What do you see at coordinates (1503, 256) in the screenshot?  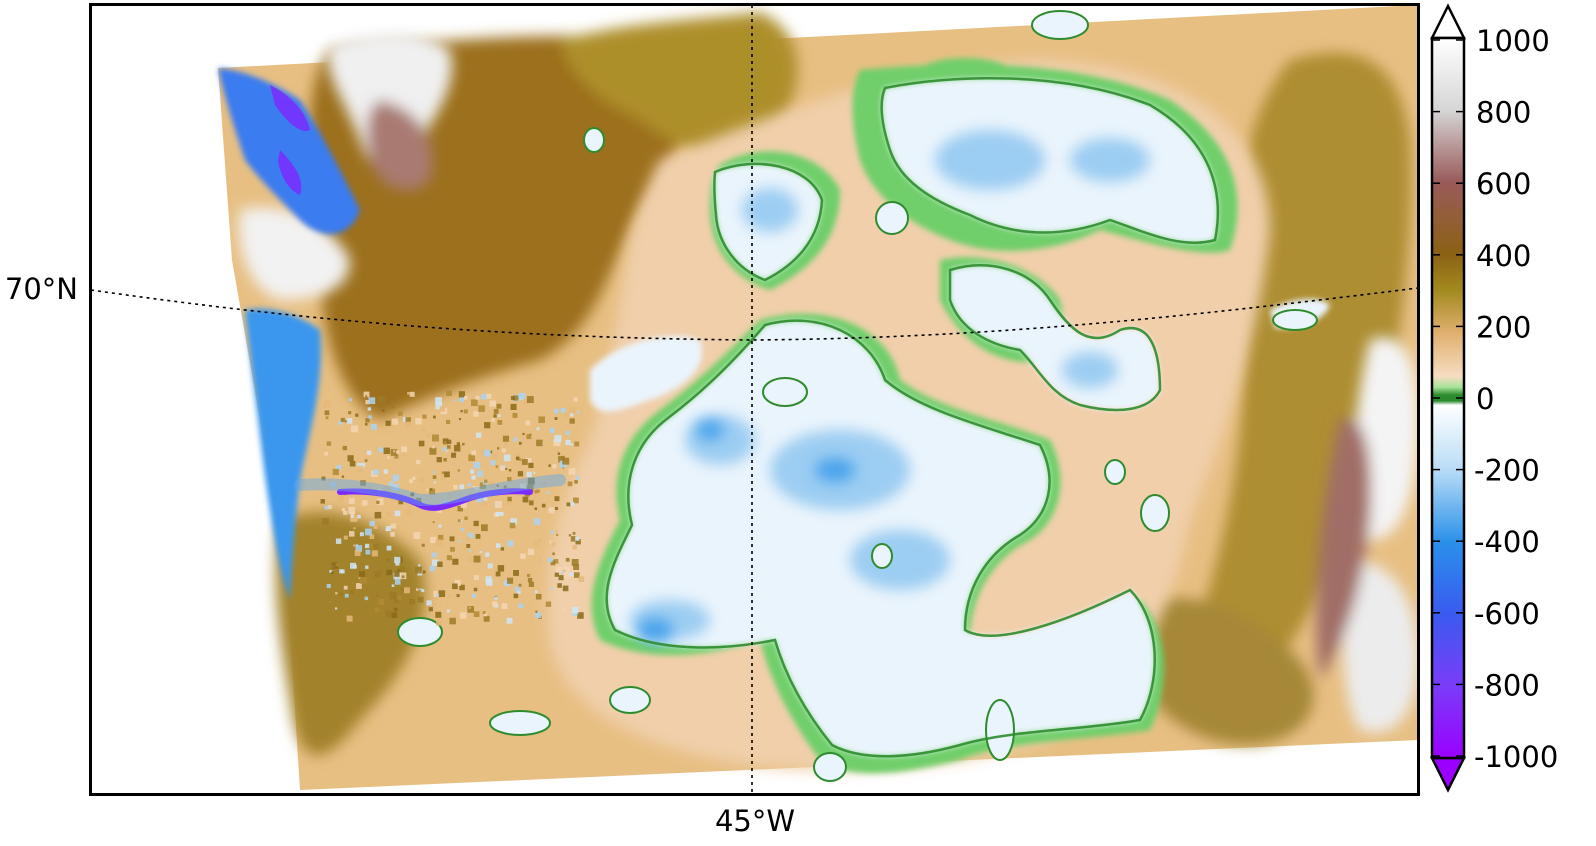 I see `colorbar-tick-label: 400` at bounding box center [1503, 256].